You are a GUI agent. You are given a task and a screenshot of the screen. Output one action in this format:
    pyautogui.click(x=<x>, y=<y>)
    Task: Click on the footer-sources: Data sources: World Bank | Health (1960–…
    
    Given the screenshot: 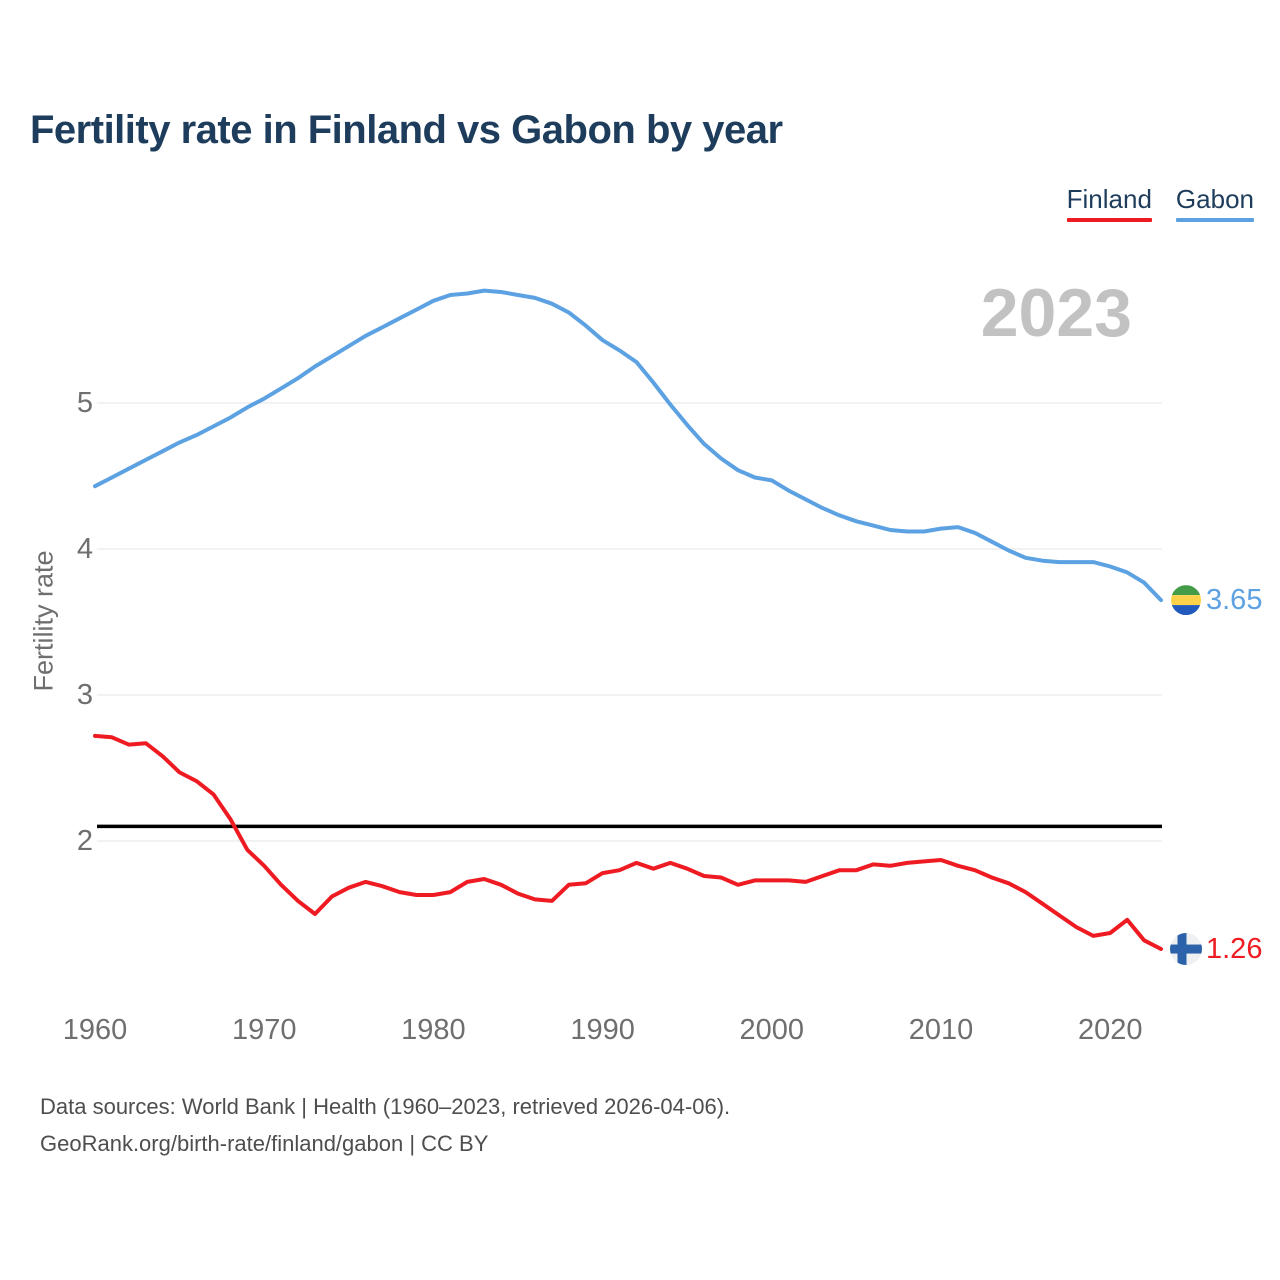 What is the action you would take?
    pyautogui.click(x=385, y=1106)
    